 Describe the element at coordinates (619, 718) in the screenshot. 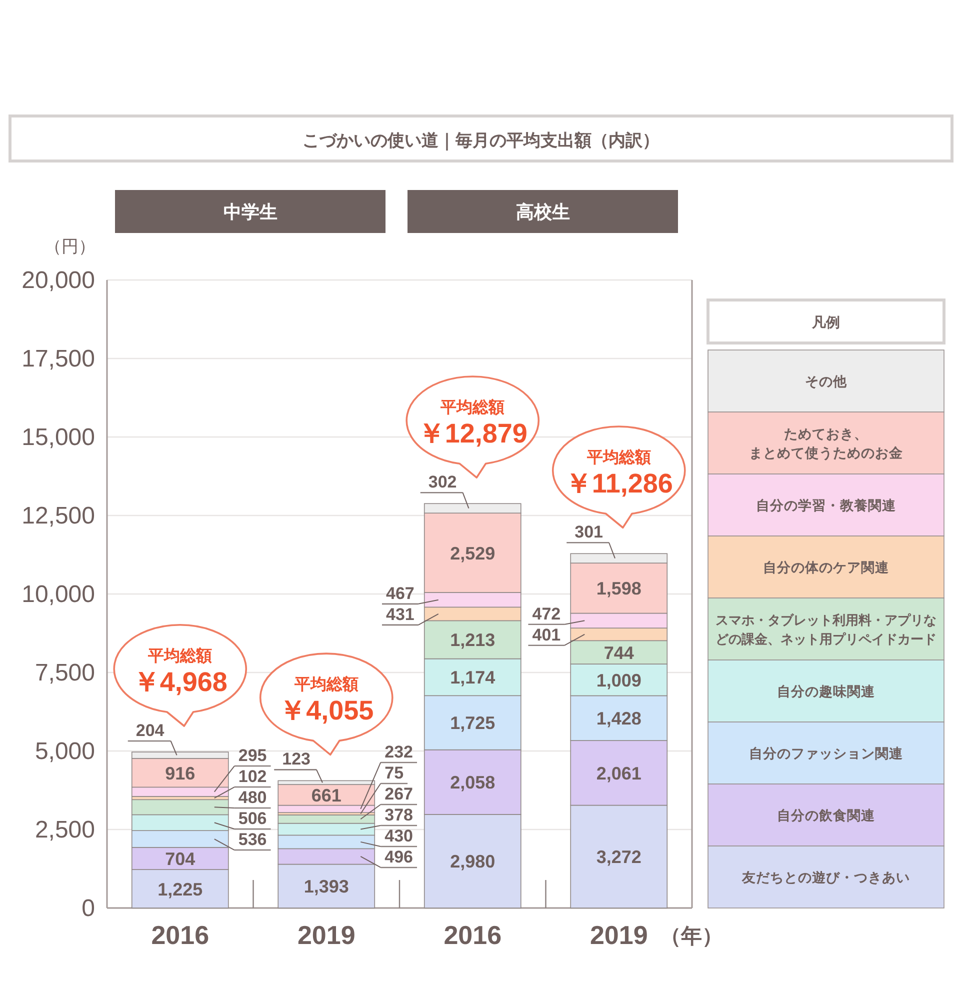

I see `data-label: 1,428` at that location.